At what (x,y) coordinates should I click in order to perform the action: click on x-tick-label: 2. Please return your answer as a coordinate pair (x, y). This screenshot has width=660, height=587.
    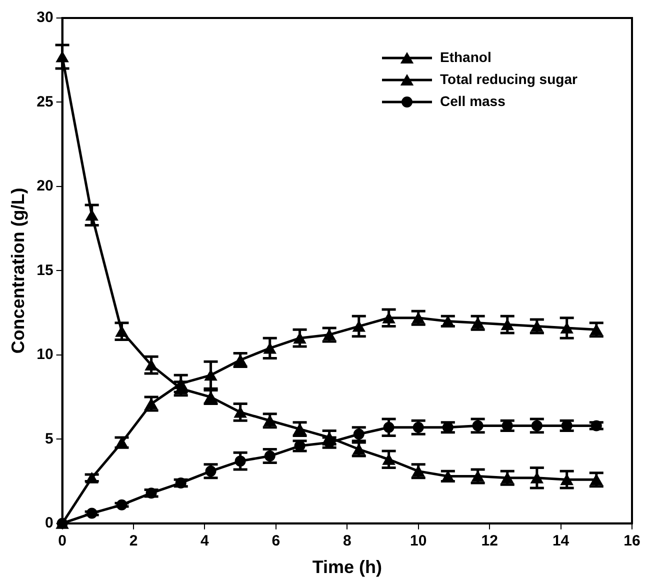
    Looking at the image, I should click on (133, 541).